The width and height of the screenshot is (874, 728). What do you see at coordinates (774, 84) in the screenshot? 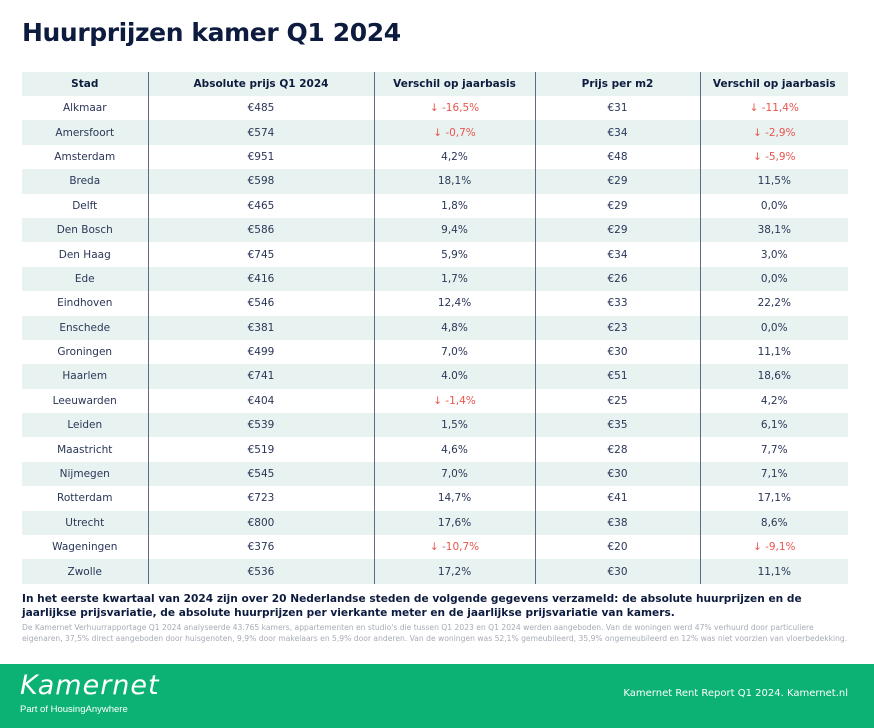
I see `header-m2-change: Verschil op jaarbasis` at bounding box center [774, 84].